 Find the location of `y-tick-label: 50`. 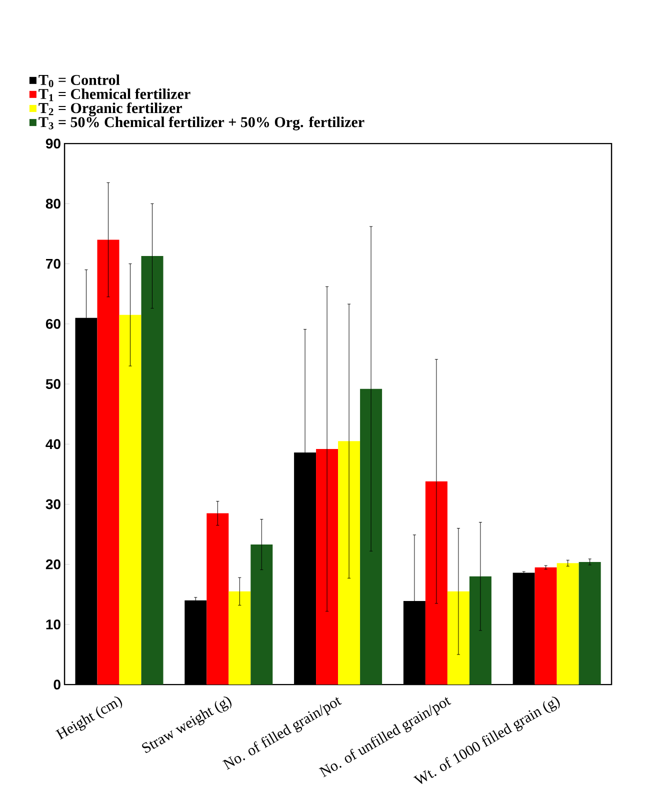

y-tick-label: 50 is located at coordinates (53, 384).